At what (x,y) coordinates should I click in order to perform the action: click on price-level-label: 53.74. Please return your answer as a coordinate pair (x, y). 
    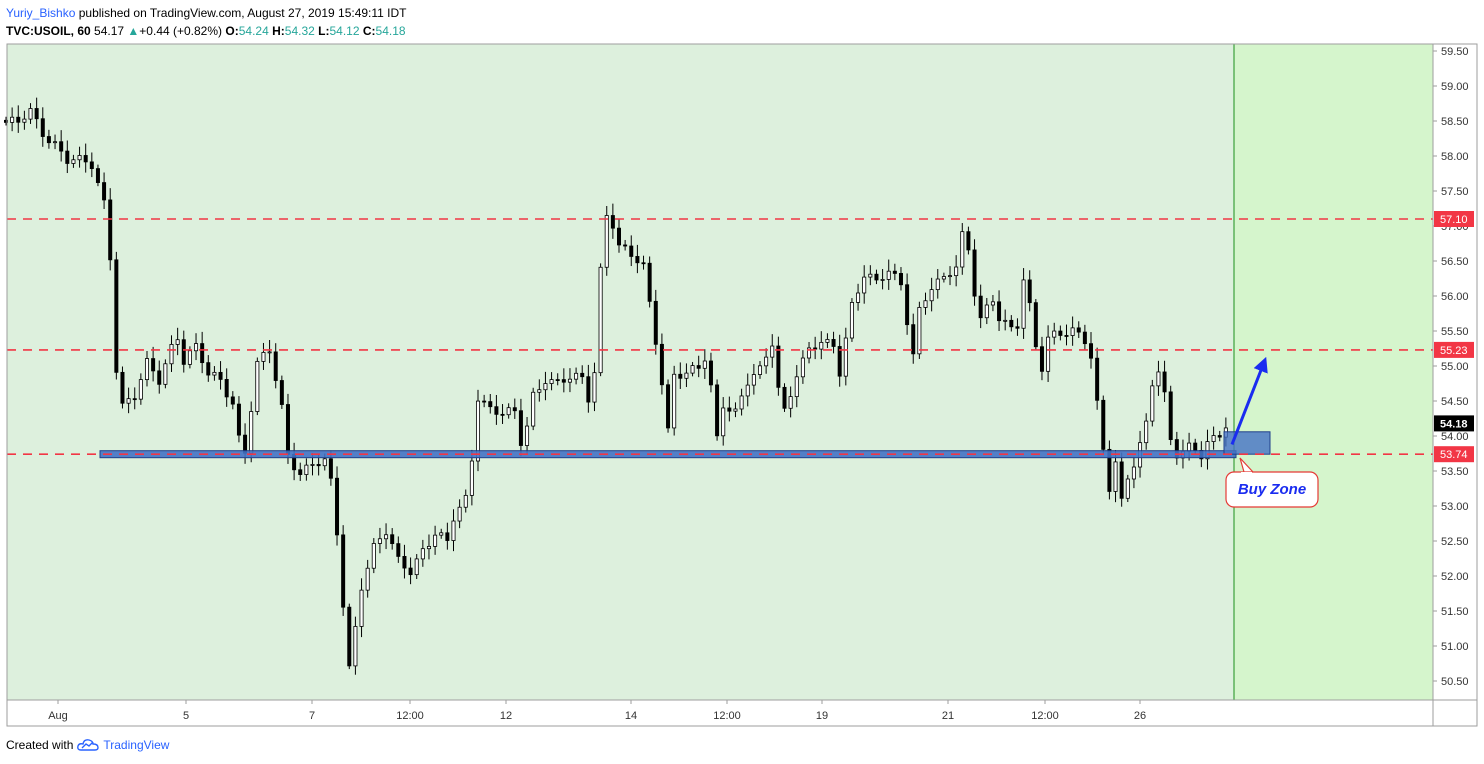
    Looking at the image, I should click on (1454, 455).